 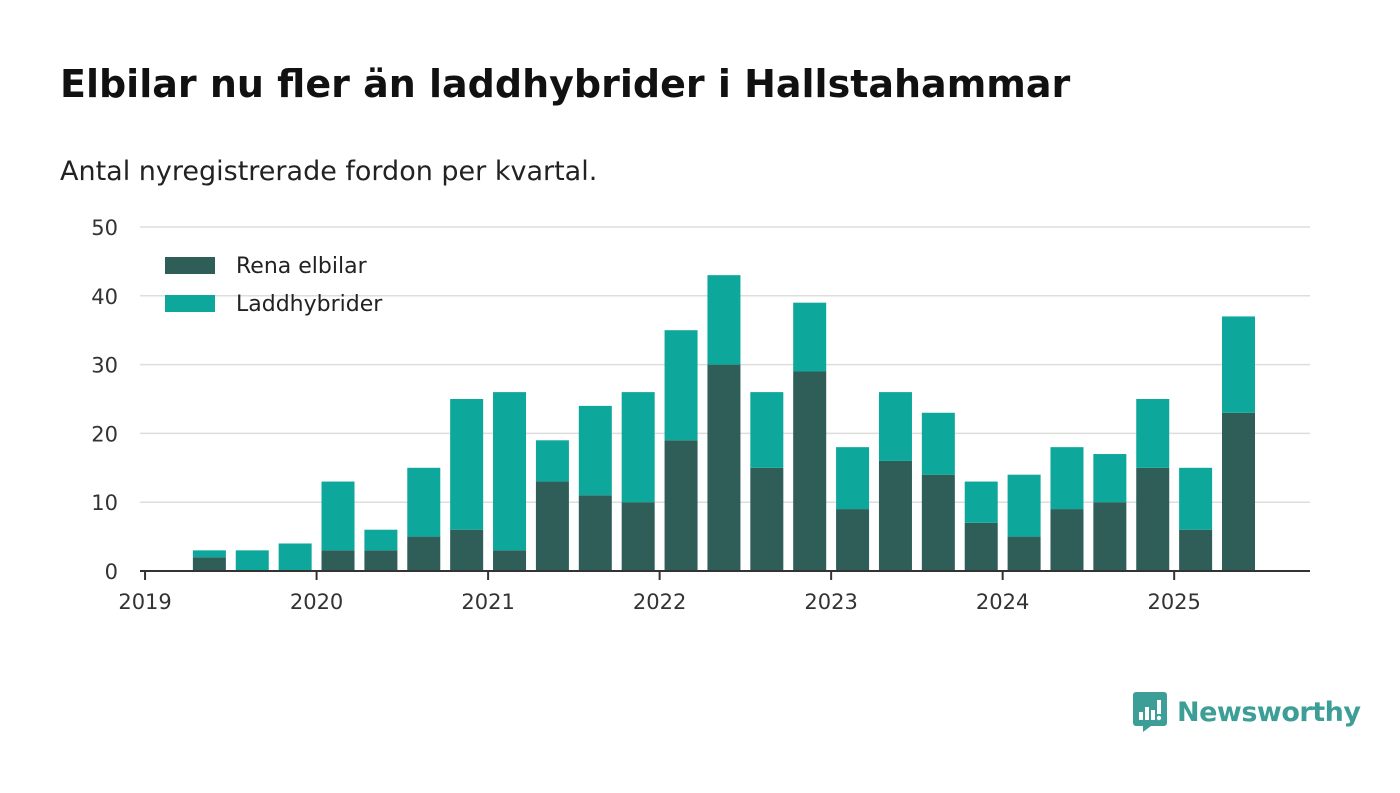 What do you see at coordinates (302, 266) in the screenshot?
I see `legend-label: Rena elbilar` at bounding box center [302, 266].